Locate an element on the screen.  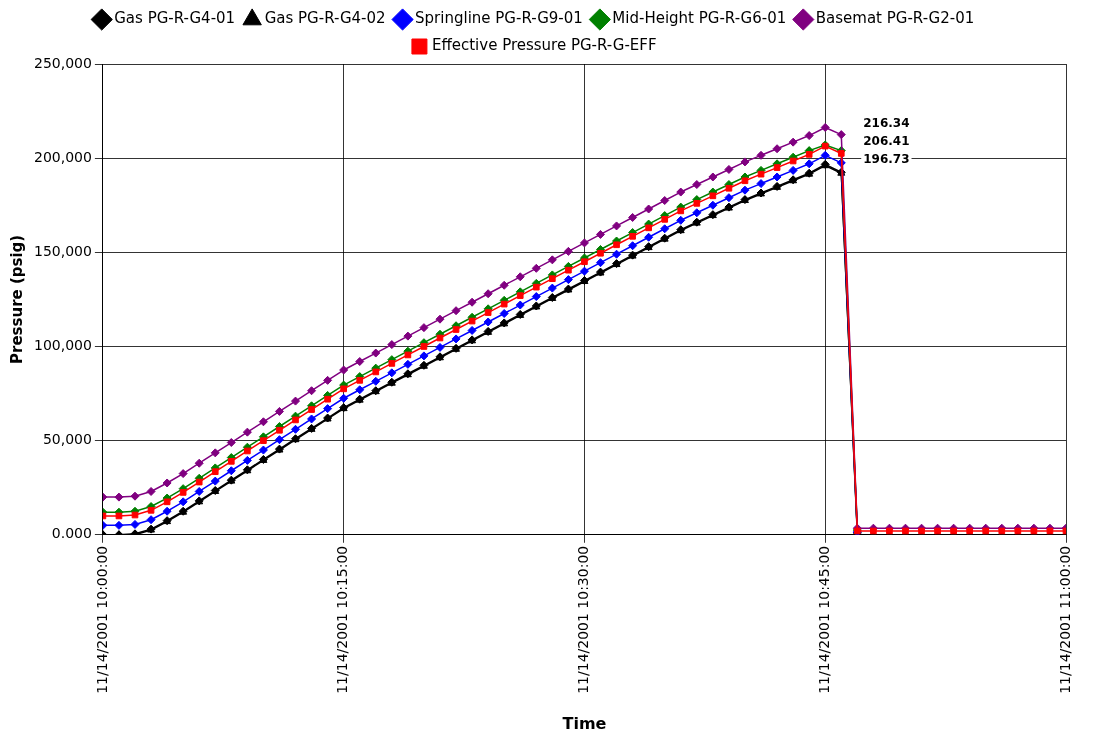
legend-label: Mid-Height PG-R-G6-01 is located at coordinates (699, 18).